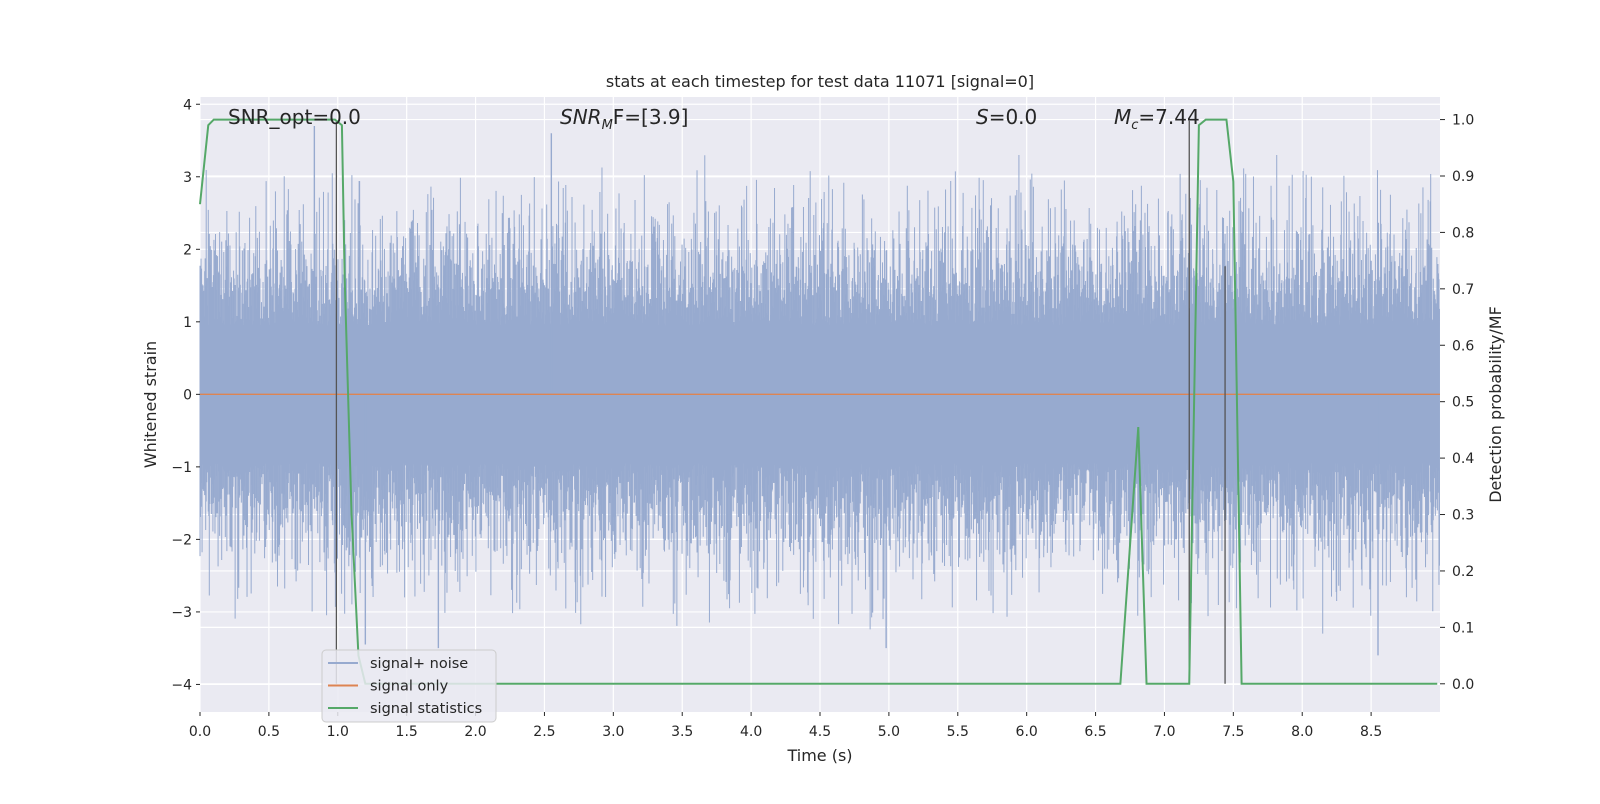  What do you see at coordinates (544, 732) in the screenshot?
I see `x-tick-label: 2.5` at bounding box center [544, 732].